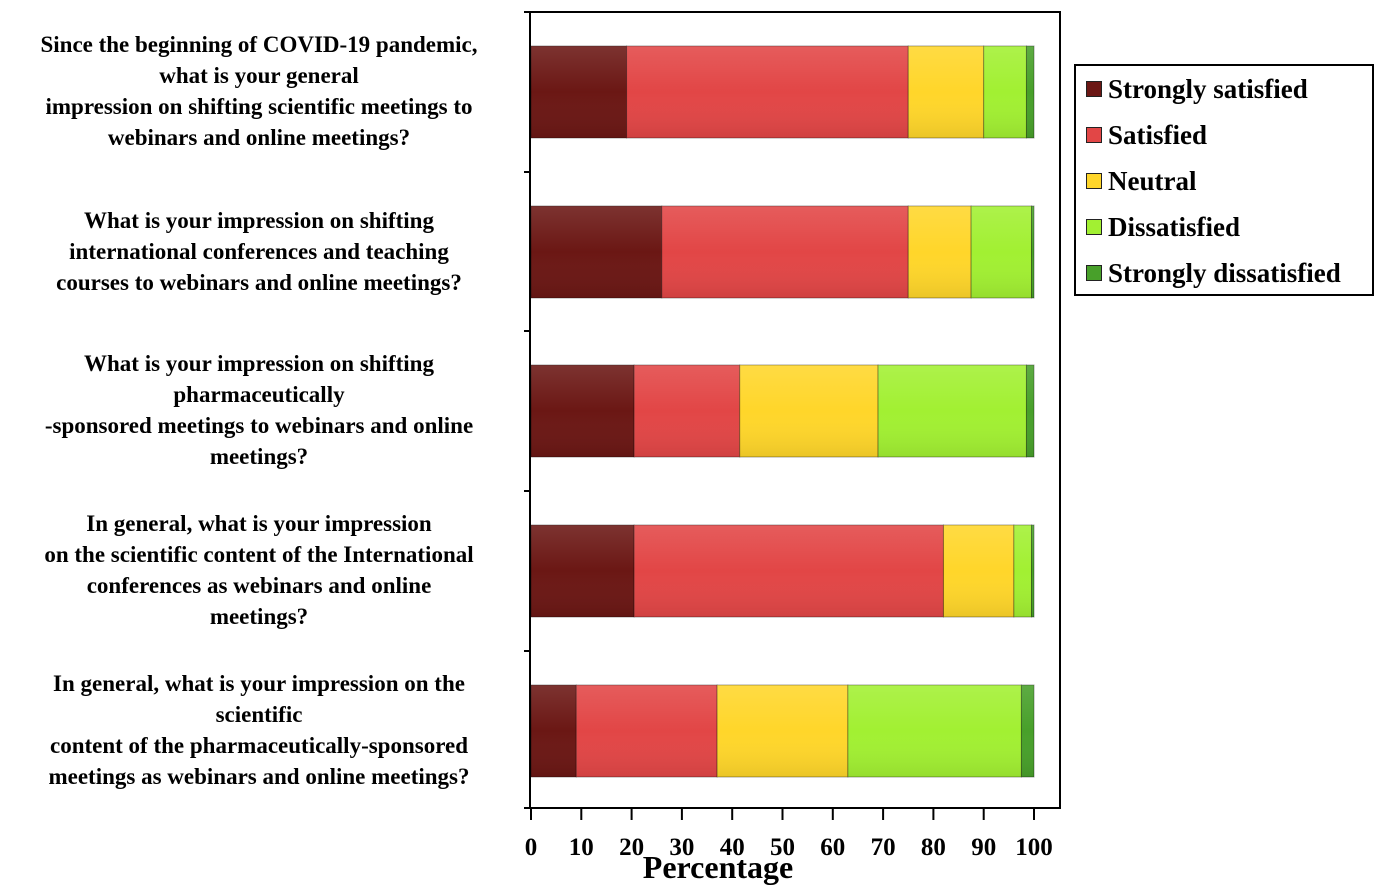  Describe the element at coordinates (718, 867) in the screenshot. I see `x-axis-label: Percentage` at that location.